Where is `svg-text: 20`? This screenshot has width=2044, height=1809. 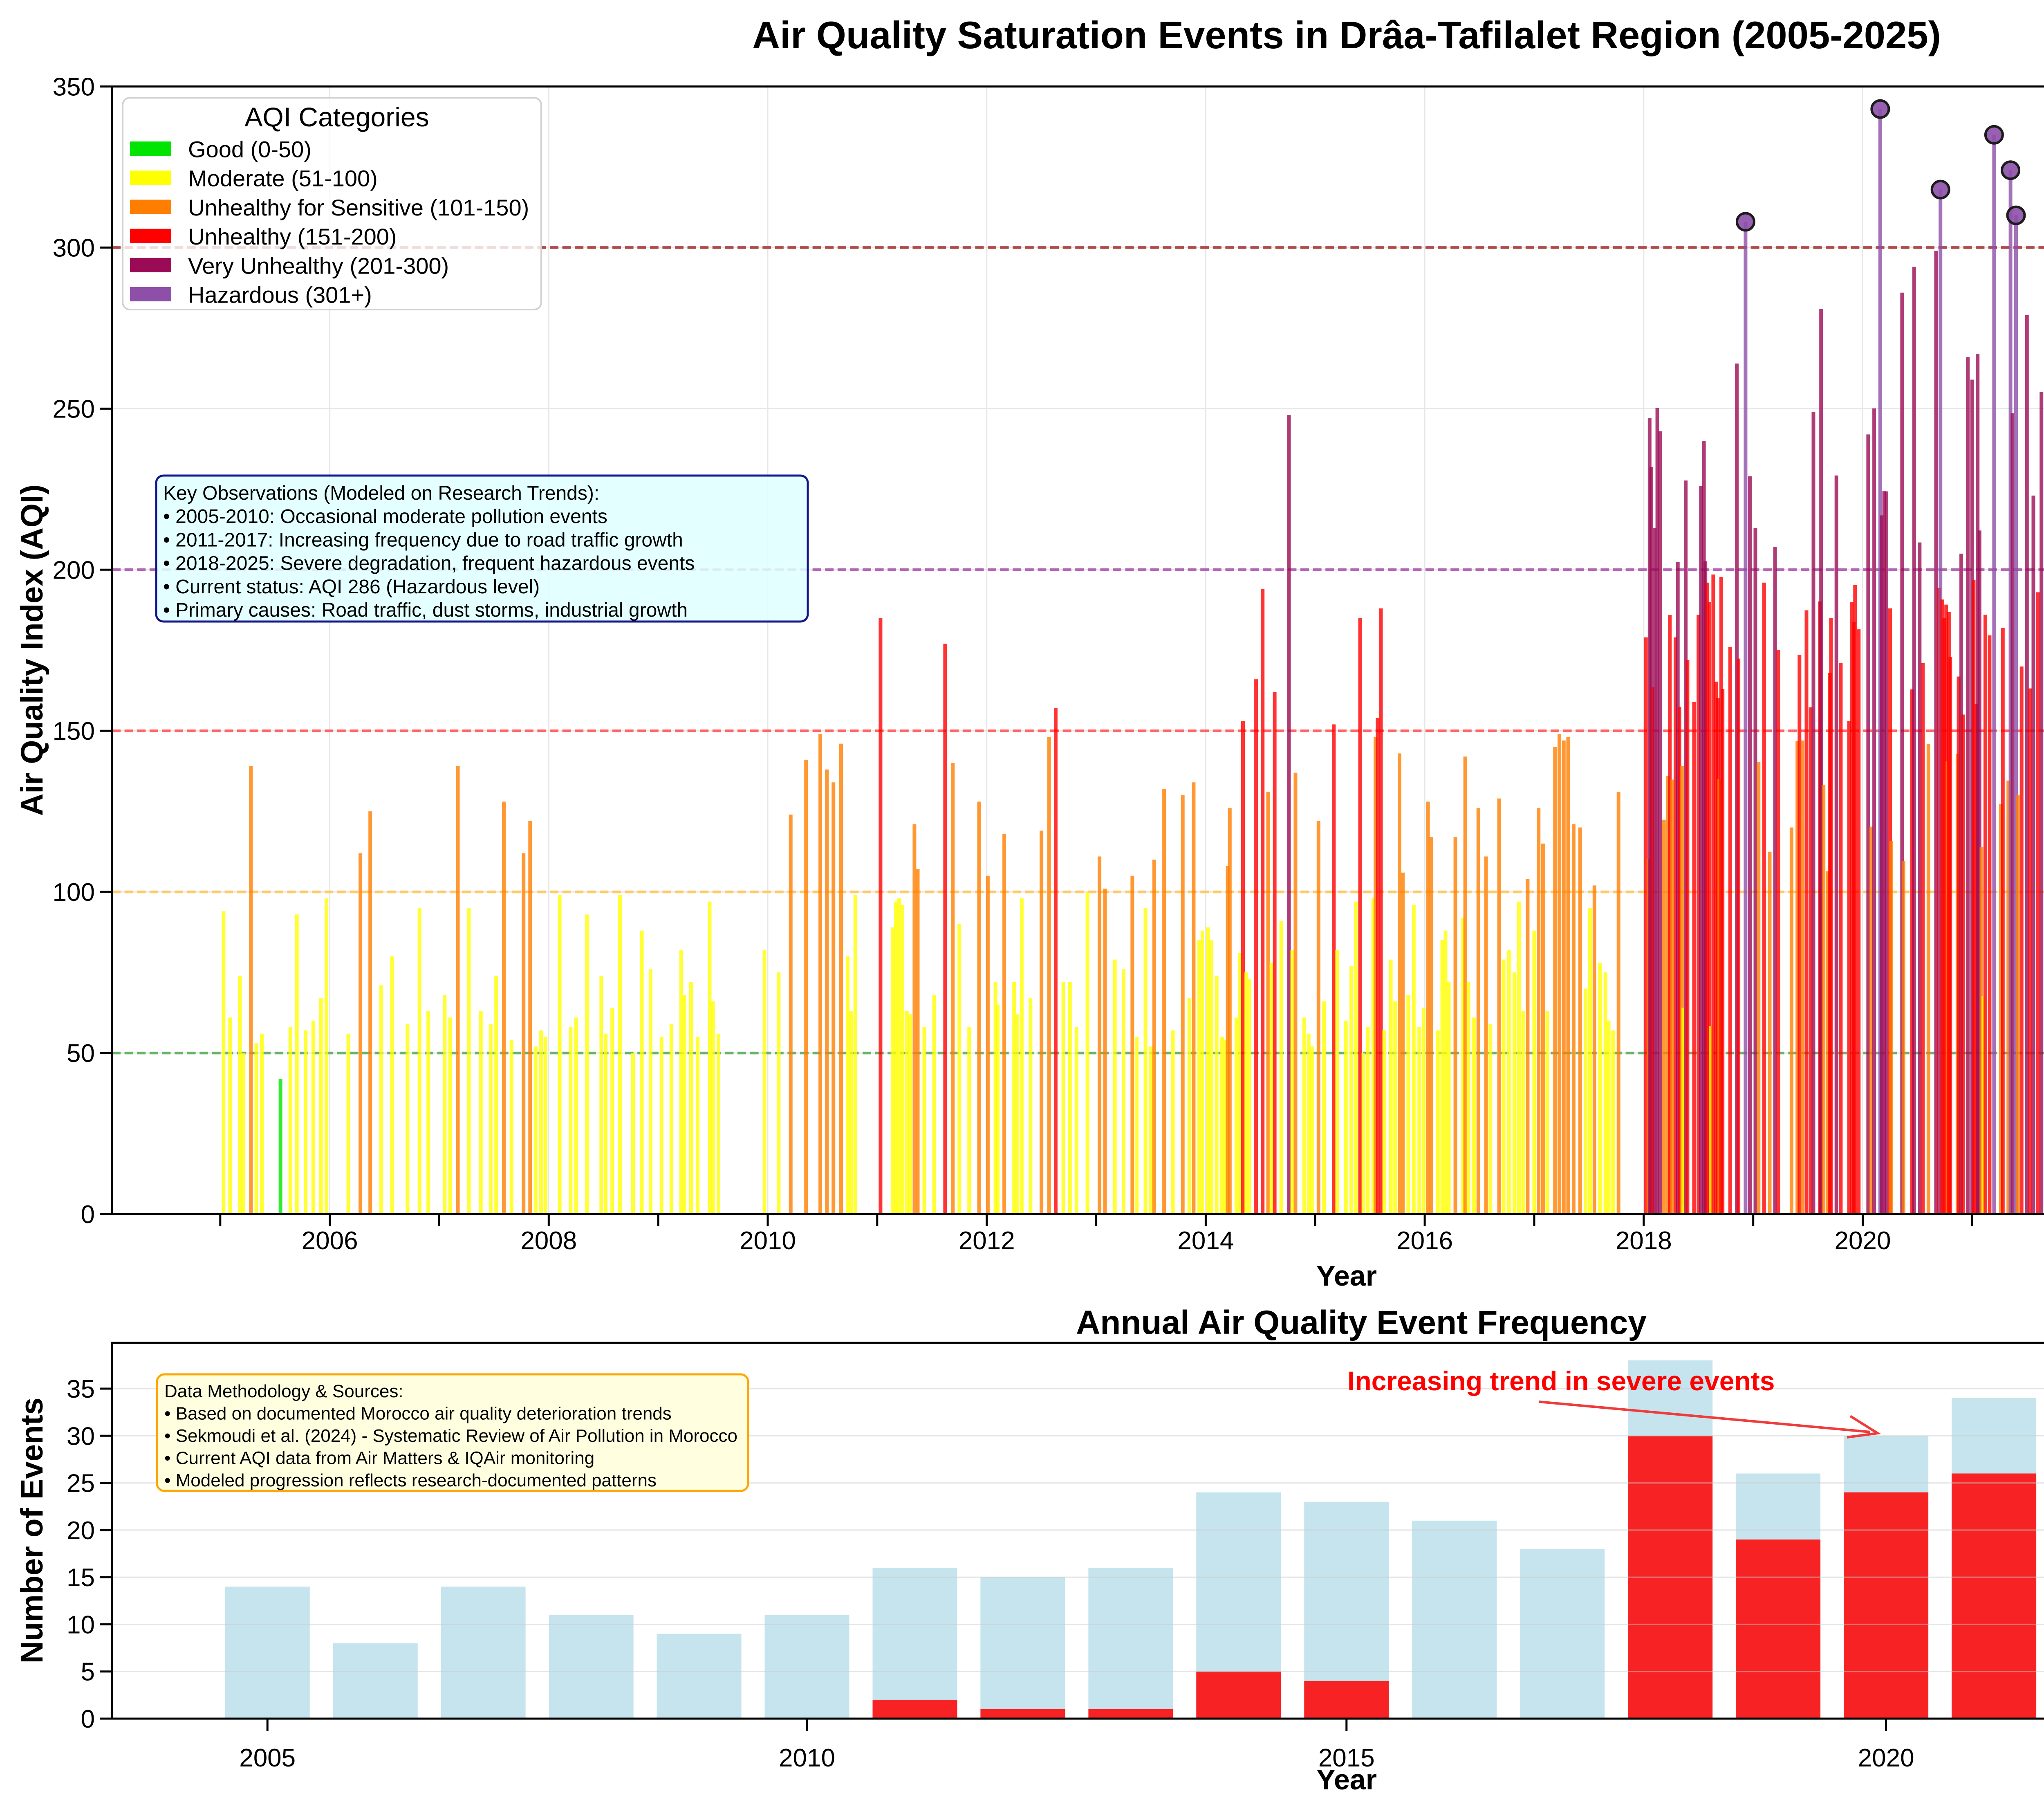
svg-text: 20 is located at coordinates (81, 1531).